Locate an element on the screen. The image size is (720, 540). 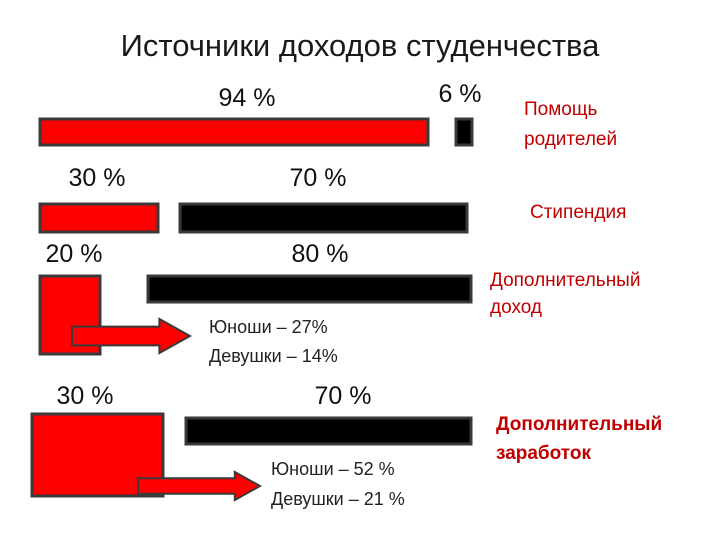
category-label-2-line-1: Стипендия is located at coordinates (578, 212).